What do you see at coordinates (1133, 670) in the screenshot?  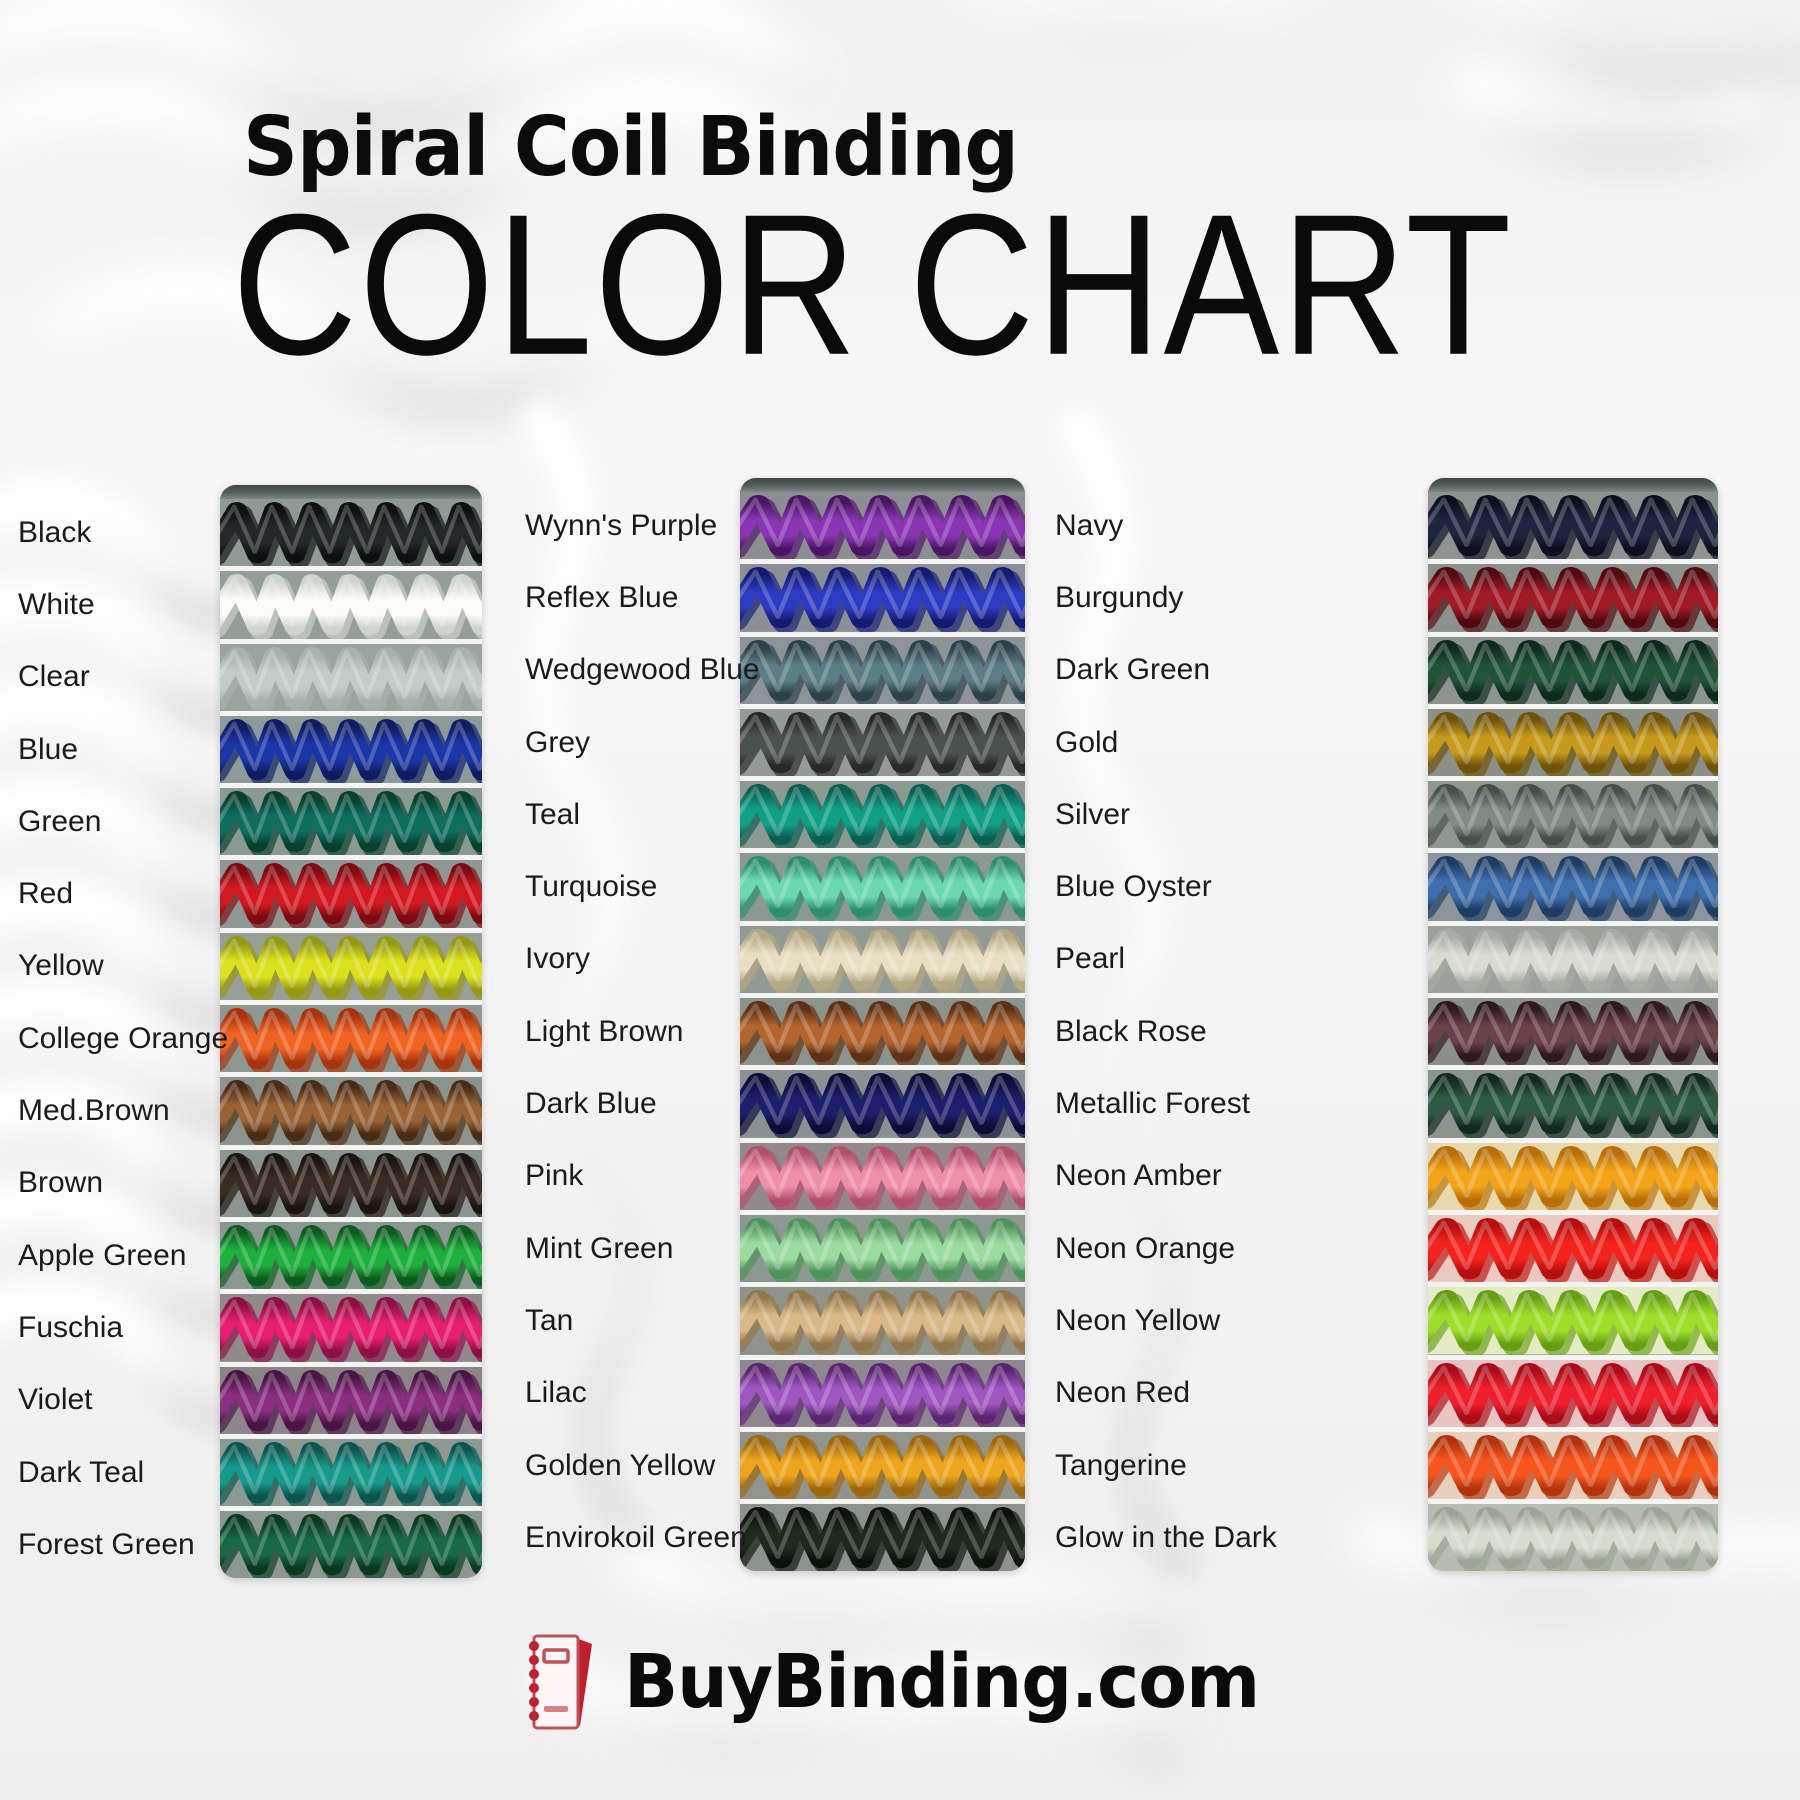 I see `color-label: Dark Green` at bounding box center [1133, 670].